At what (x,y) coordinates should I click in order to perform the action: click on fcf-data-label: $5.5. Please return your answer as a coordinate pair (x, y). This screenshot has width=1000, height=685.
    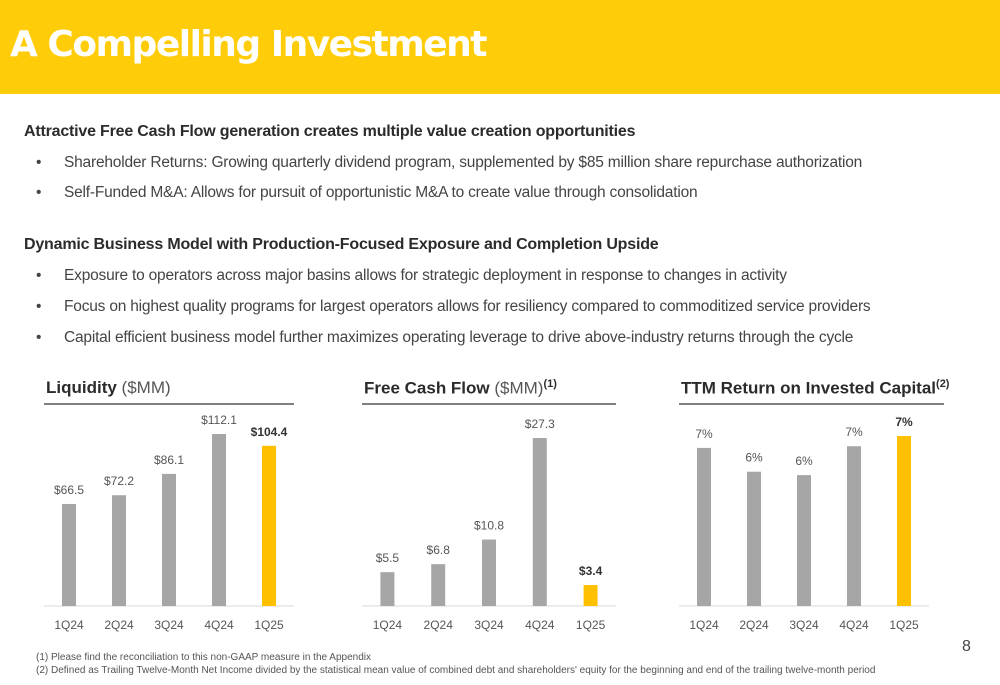
    Looking at the image, I should click on (388, 558).